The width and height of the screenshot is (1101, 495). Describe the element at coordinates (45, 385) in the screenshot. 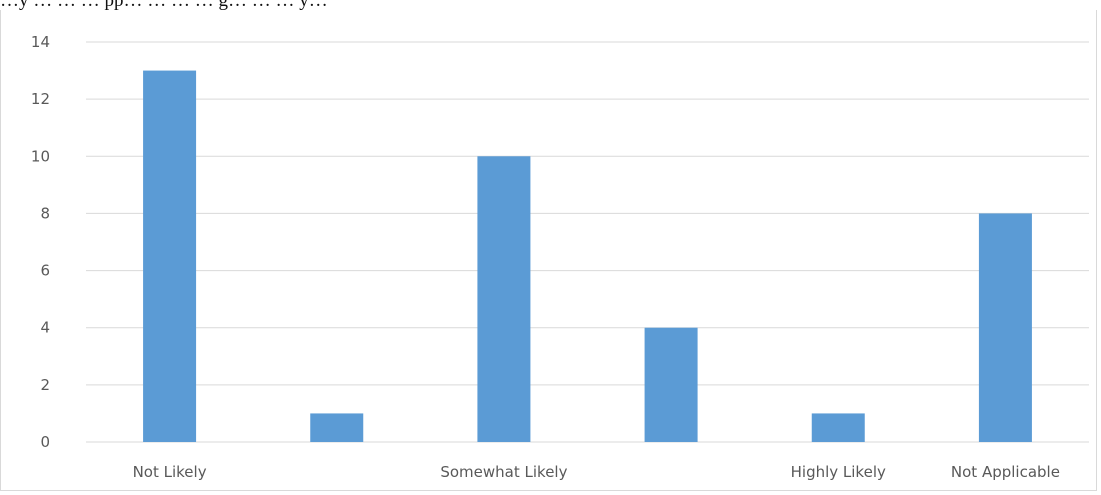

I see `y-tick-label: 2` at that location.